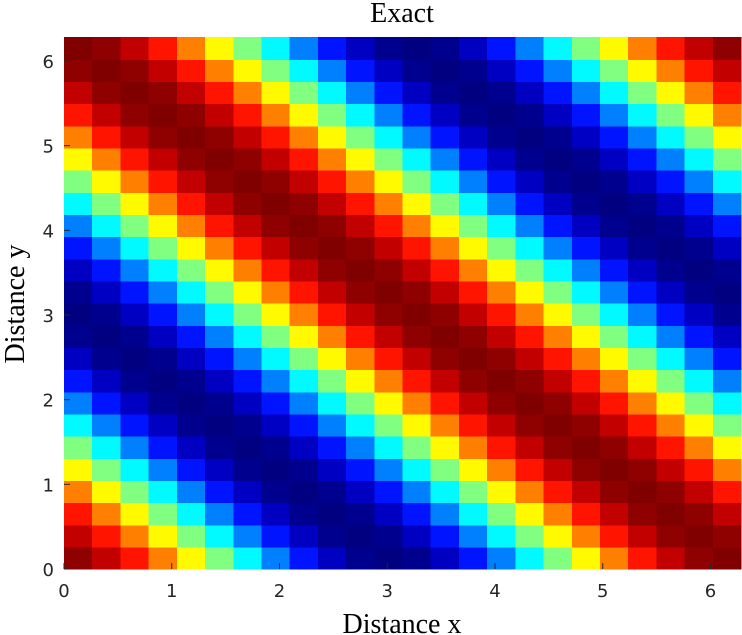 This screenshot has height=635, width=742. What do you see at coordinates (48, 316) in the screenshot?
I see `y-tick-label: 3` at bounding box center [48, 316].